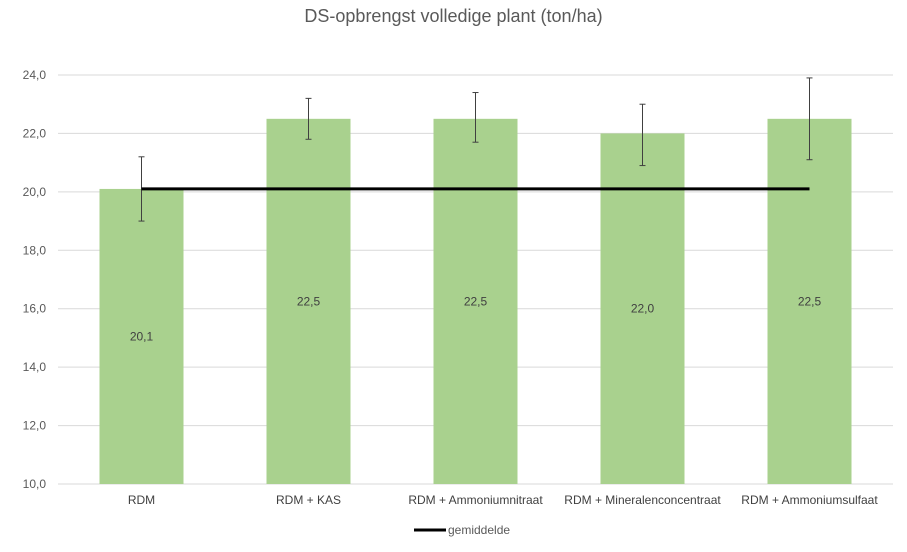 This screenshot has height=552, width=907. I want to click on legend-label: gemiddelde, so click(479, 530).